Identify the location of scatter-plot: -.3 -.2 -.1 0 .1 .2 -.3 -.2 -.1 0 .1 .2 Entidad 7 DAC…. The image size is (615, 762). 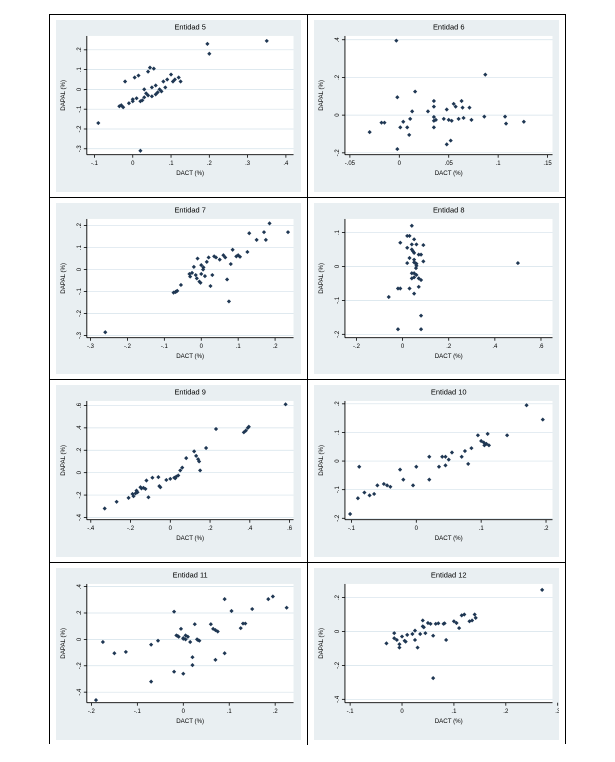
(177, 282).